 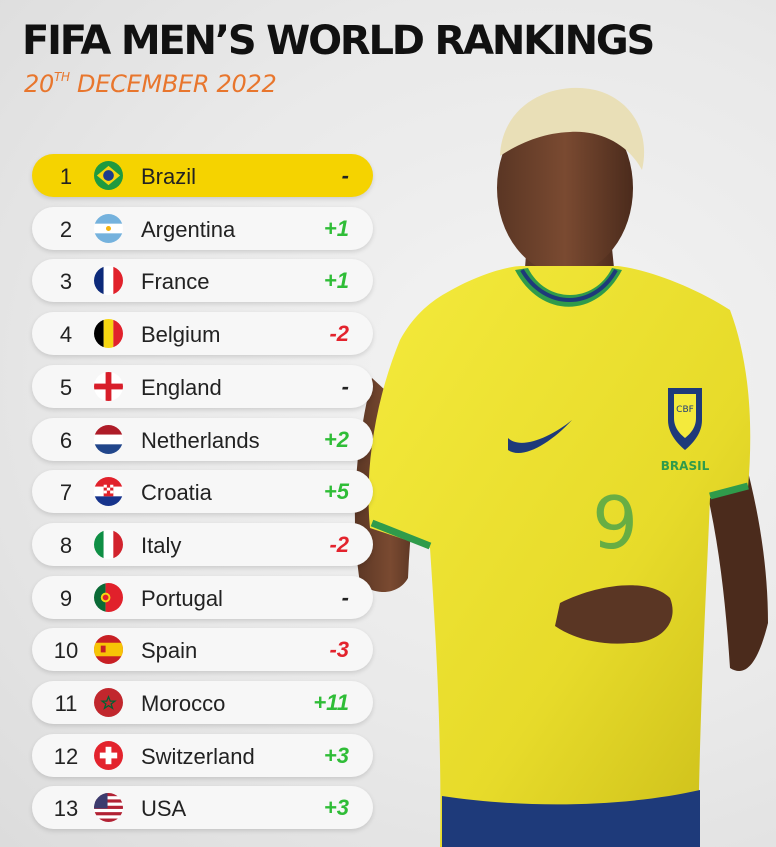 What do you see at coordinates (198, 756) in the screenshot?
I see `country-name: Switzerland` at bounding box center [198, 756].